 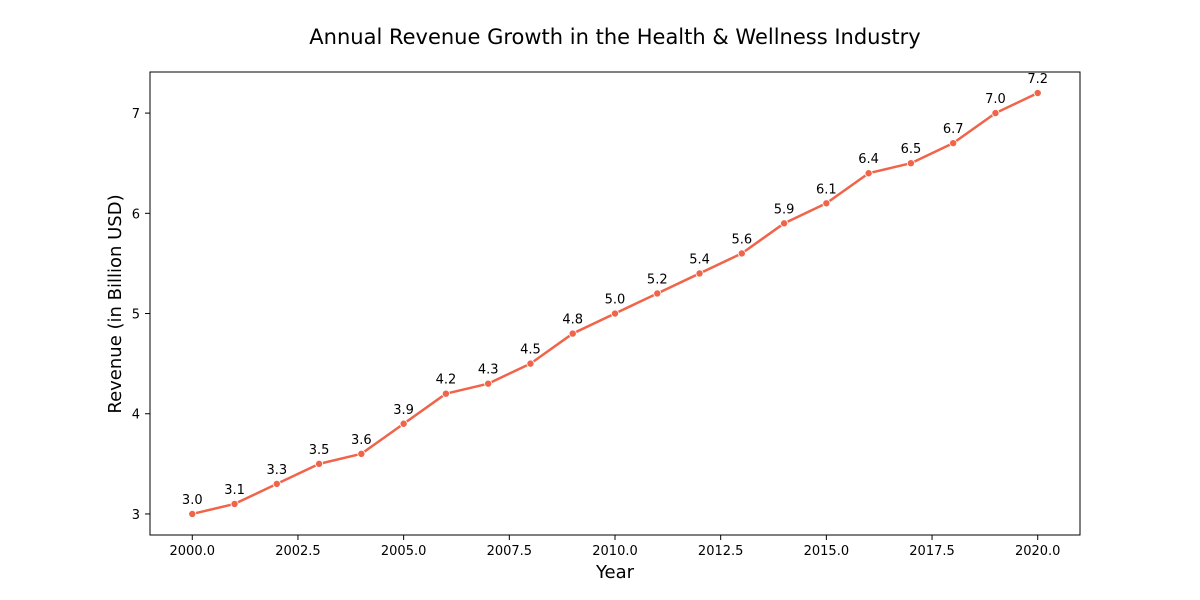 What do you see at coordinates (276, 470) in the screenshot?
I see `data-label: 3.3` at bounding box center [276, 470].